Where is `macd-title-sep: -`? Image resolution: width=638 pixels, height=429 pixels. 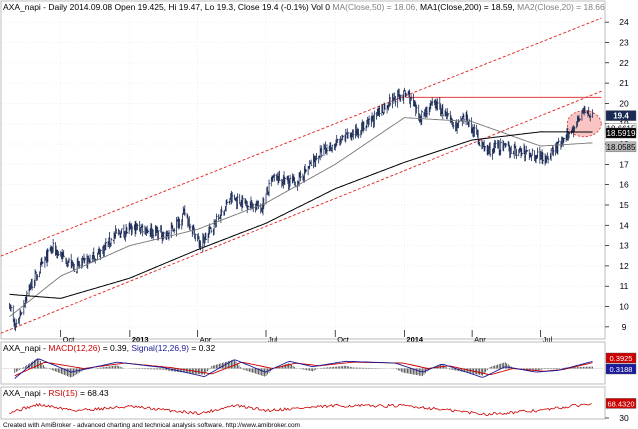 macd-title-sep: - is located at coordinates (45, 348).